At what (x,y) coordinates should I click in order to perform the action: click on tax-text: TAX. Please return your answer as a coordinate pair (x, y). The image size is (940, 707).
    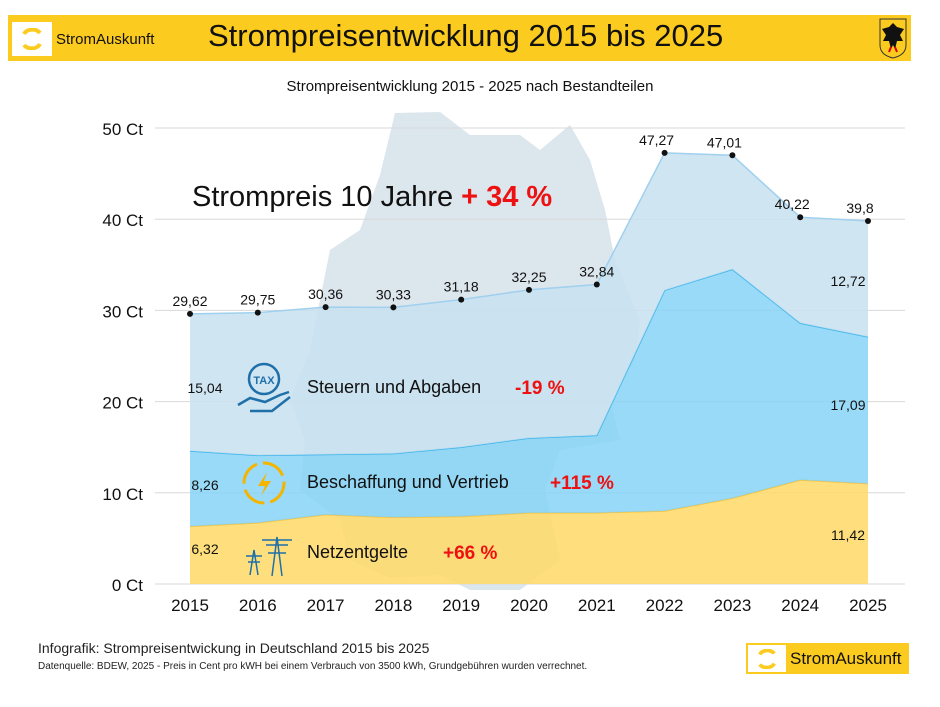
    Looking at the image, I should click on (264, 381).